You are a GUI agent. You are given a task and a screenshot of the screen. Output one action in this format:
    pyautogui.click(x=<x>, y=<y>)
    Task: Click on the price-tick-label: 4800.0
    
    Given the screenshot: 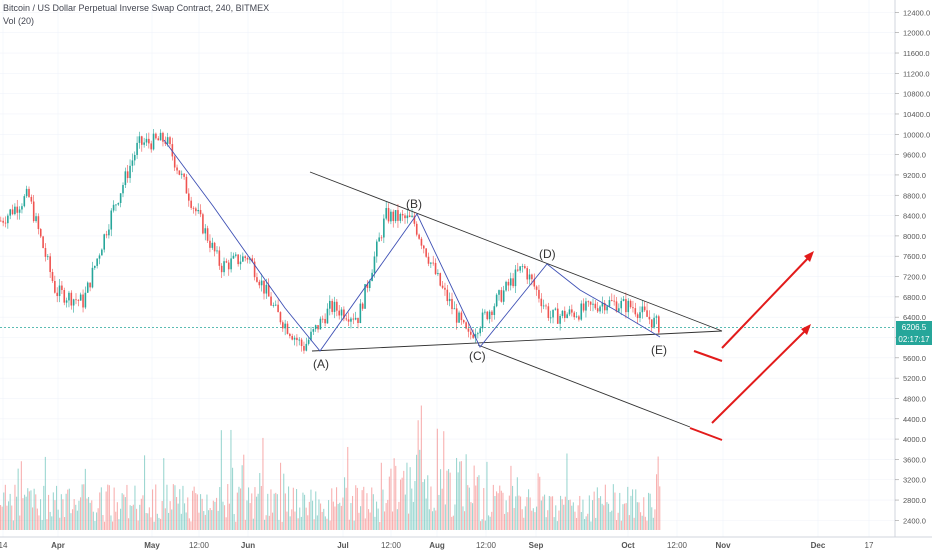 What is the action you would take?
    pyautogui.click(x=914, y=398)
    